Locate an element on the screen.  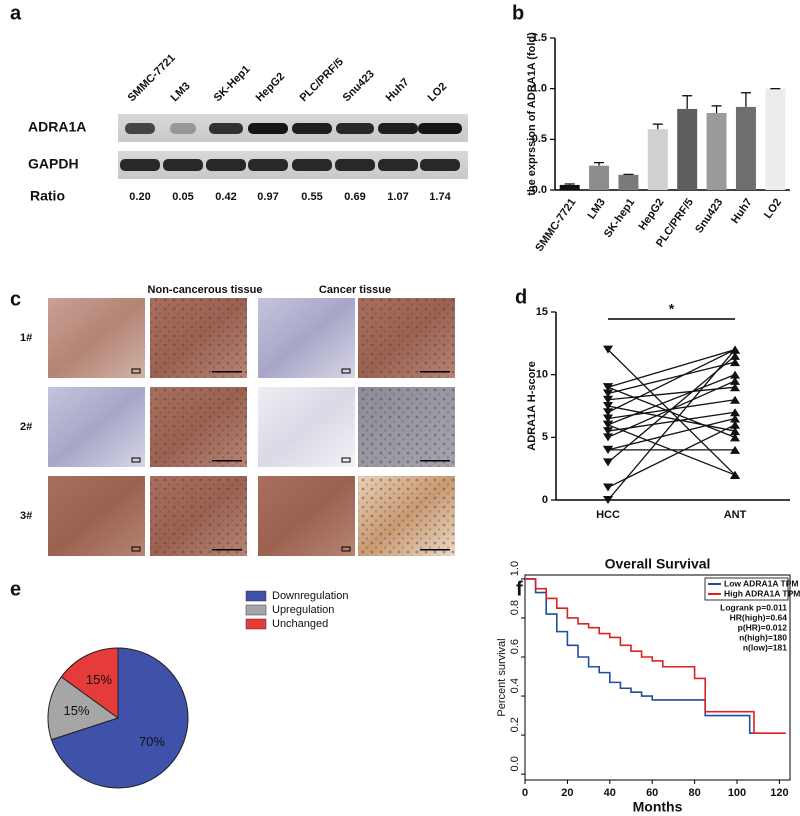
ratio-value: 0.05 is located at coordinates (182, 197).